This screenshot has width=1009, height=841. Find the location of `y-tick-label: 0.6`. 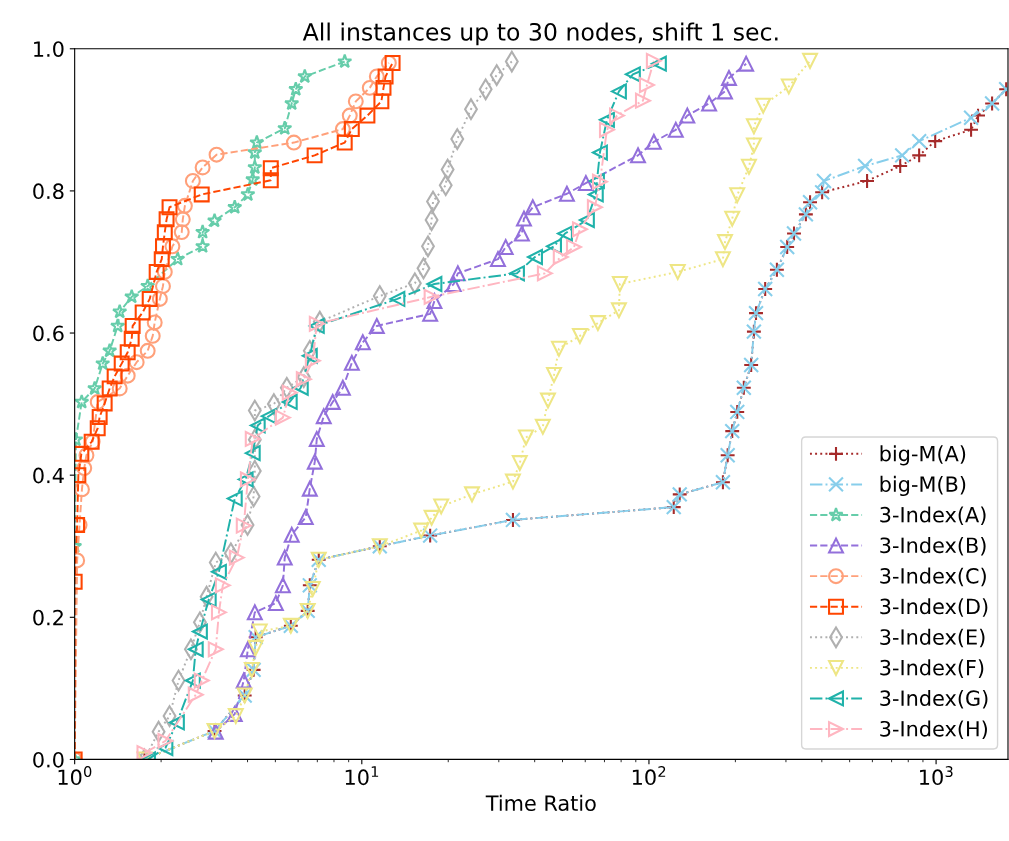

y-tick-label: 0.6 is located at coordinates (48, 333).